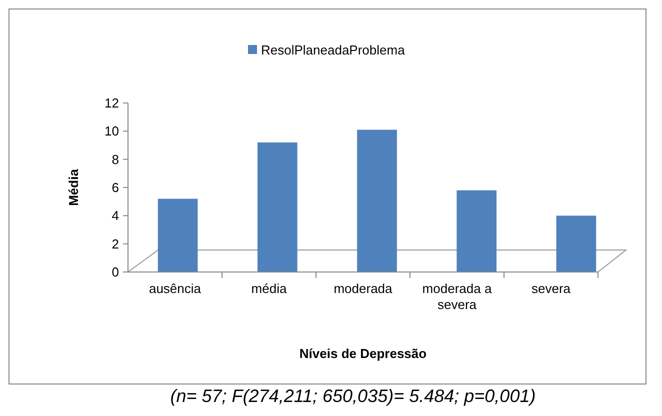 Image resolution: width=662 pixels, height=416 pixels. What do you see at coordinates (111, 103) in the screenshot?
I see `y-tick-label: 12` at bounding box center [111, 103].